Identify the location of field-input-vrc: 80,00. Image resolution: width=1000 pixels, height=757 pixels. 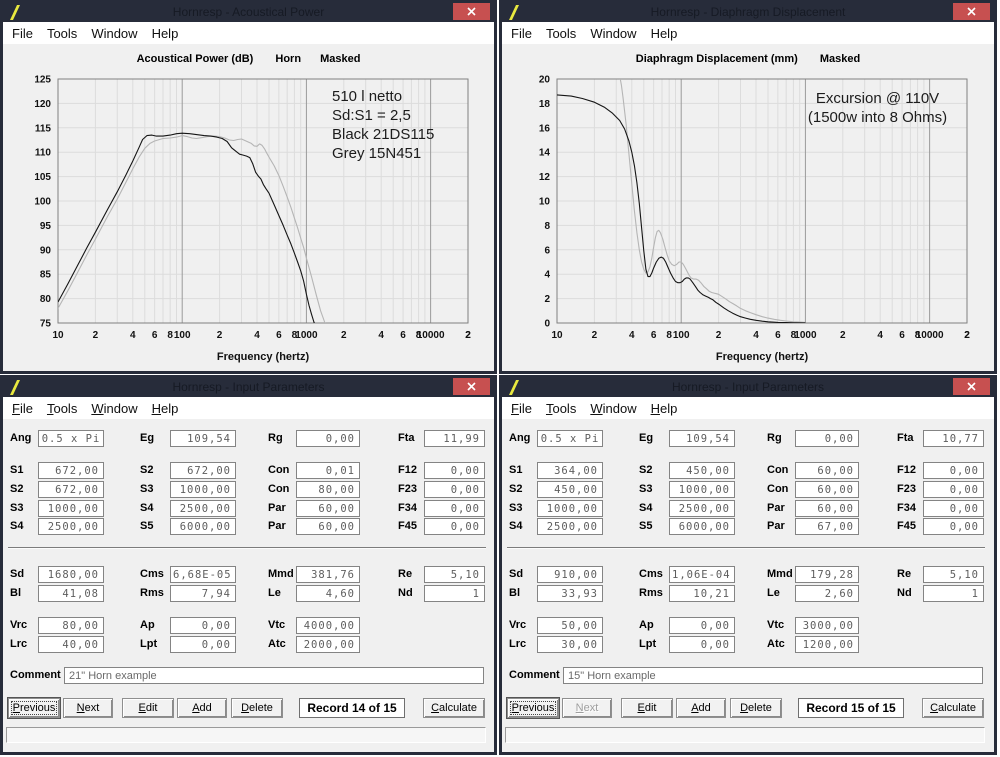
(71, 625).